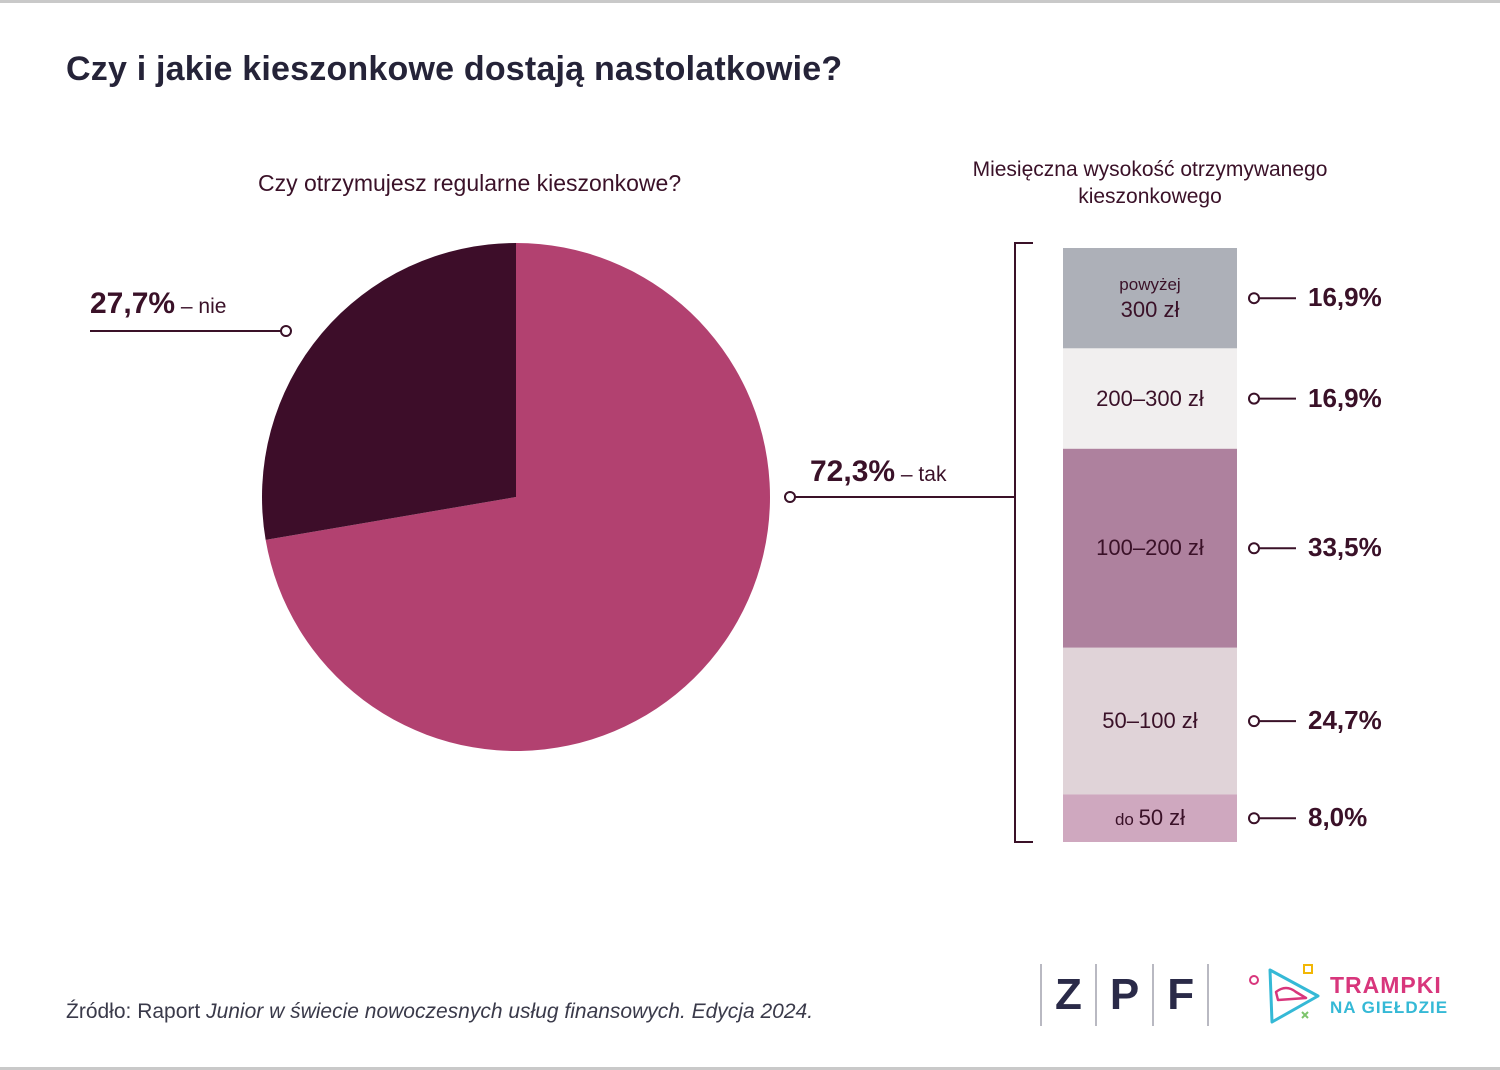 The width and height of the screenshot is (1500, 1070). Describe the element at coordinates (470, 183) in the screenshot. I see `pie-chart-title: Czy otrzymujesz regularne kieszonkowe?` at that location.